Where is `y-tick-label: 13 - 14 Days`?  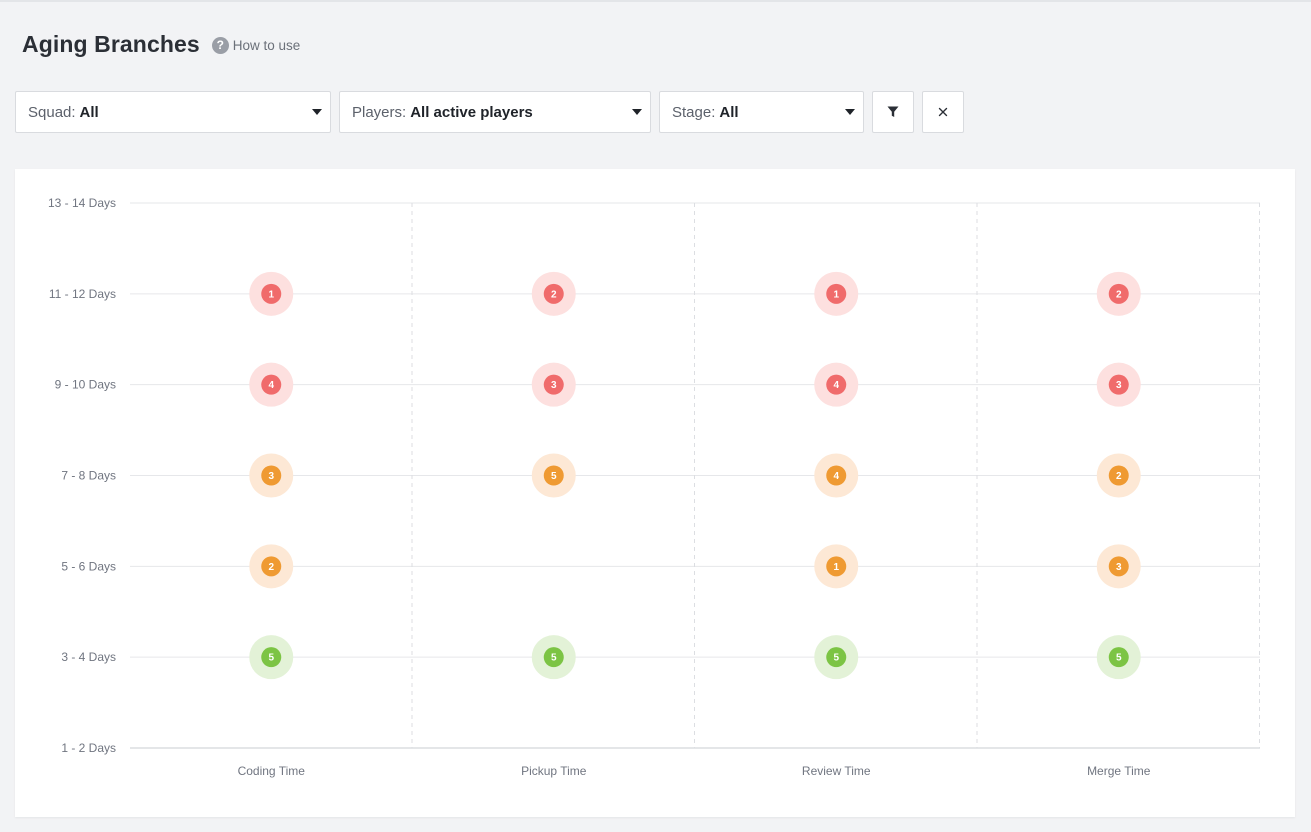
y-tick-label: 13 - 14 Days is located at coordinates (82, 203).